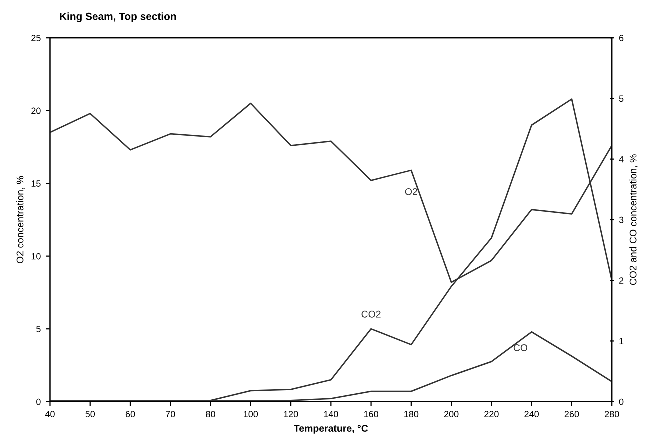 The width and height of the screenshot is (661, 448). What do you see at coordinates (171, 414) in the screenshot?
I see `x-tick-label: 70` at bounding box center [171, 414].